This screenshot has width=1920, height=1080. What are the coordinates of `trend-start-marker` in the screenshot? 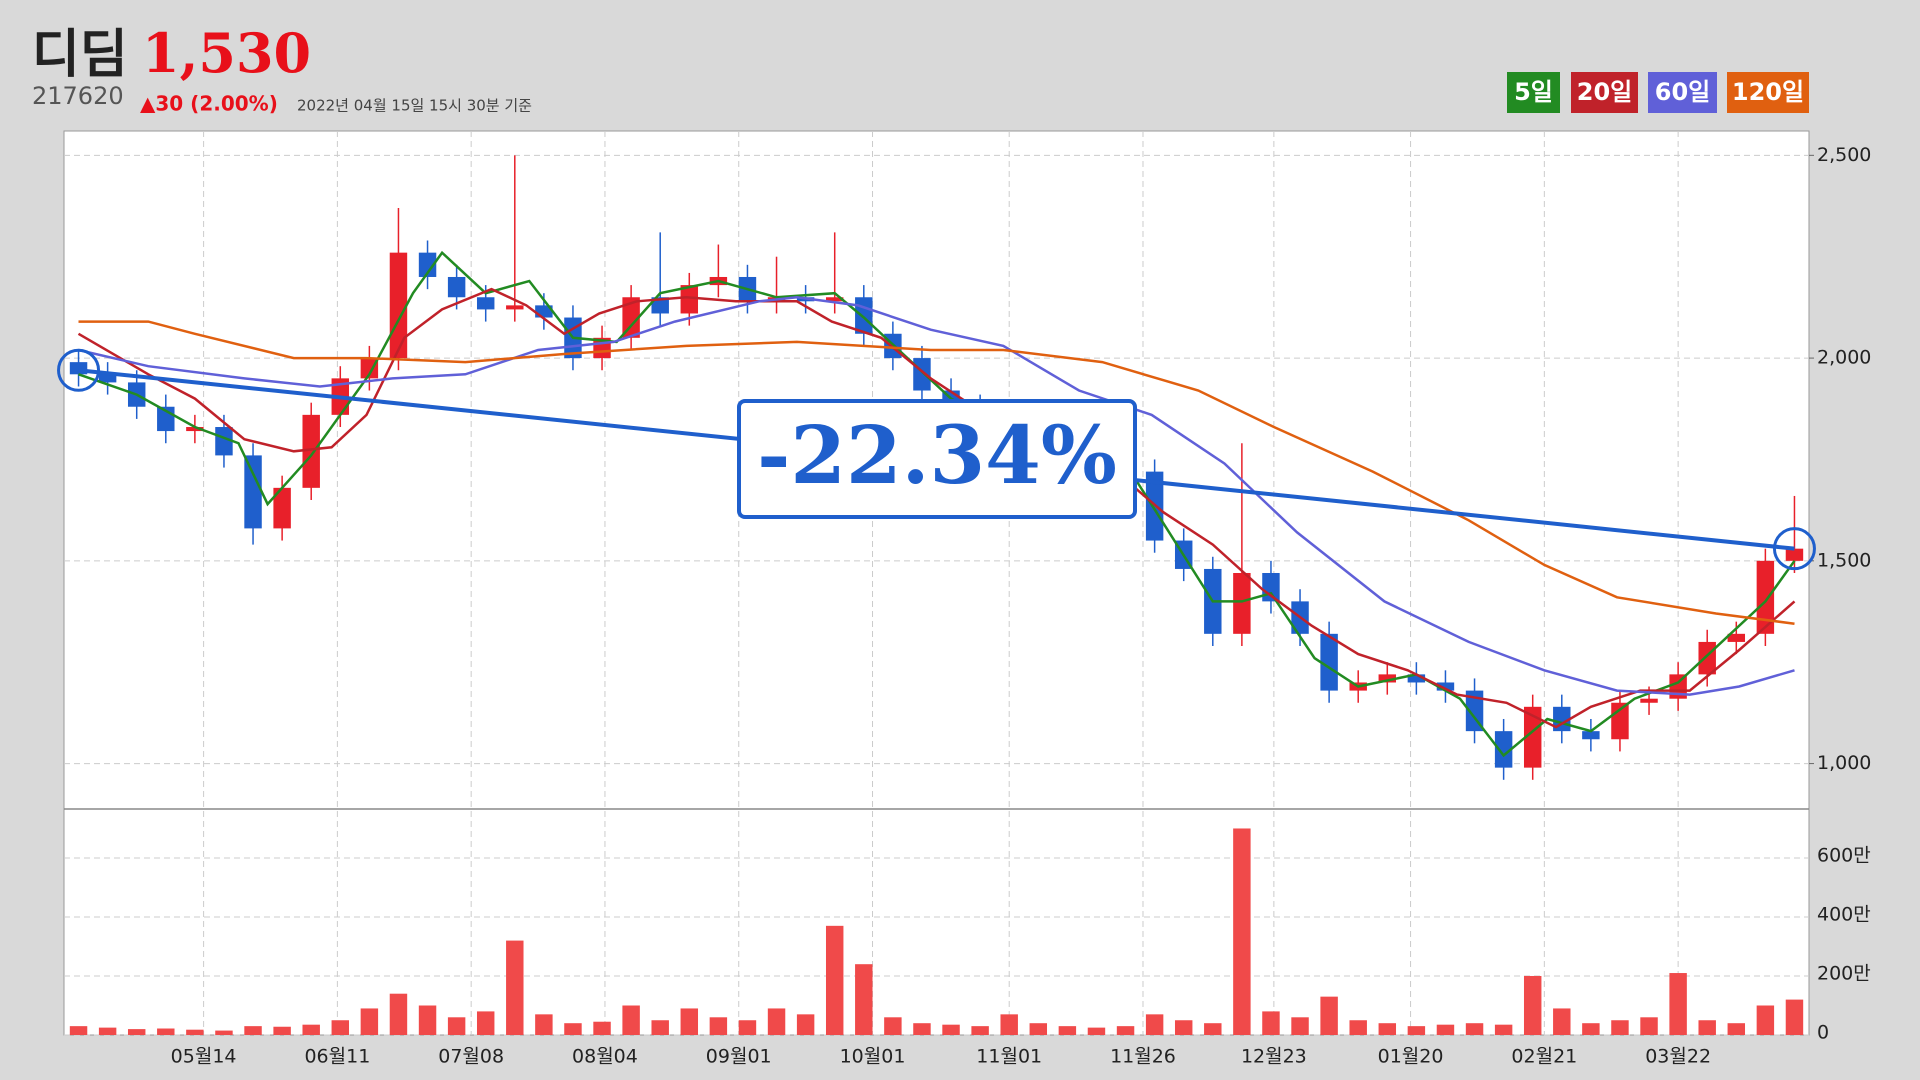 It's located at (79, 370).